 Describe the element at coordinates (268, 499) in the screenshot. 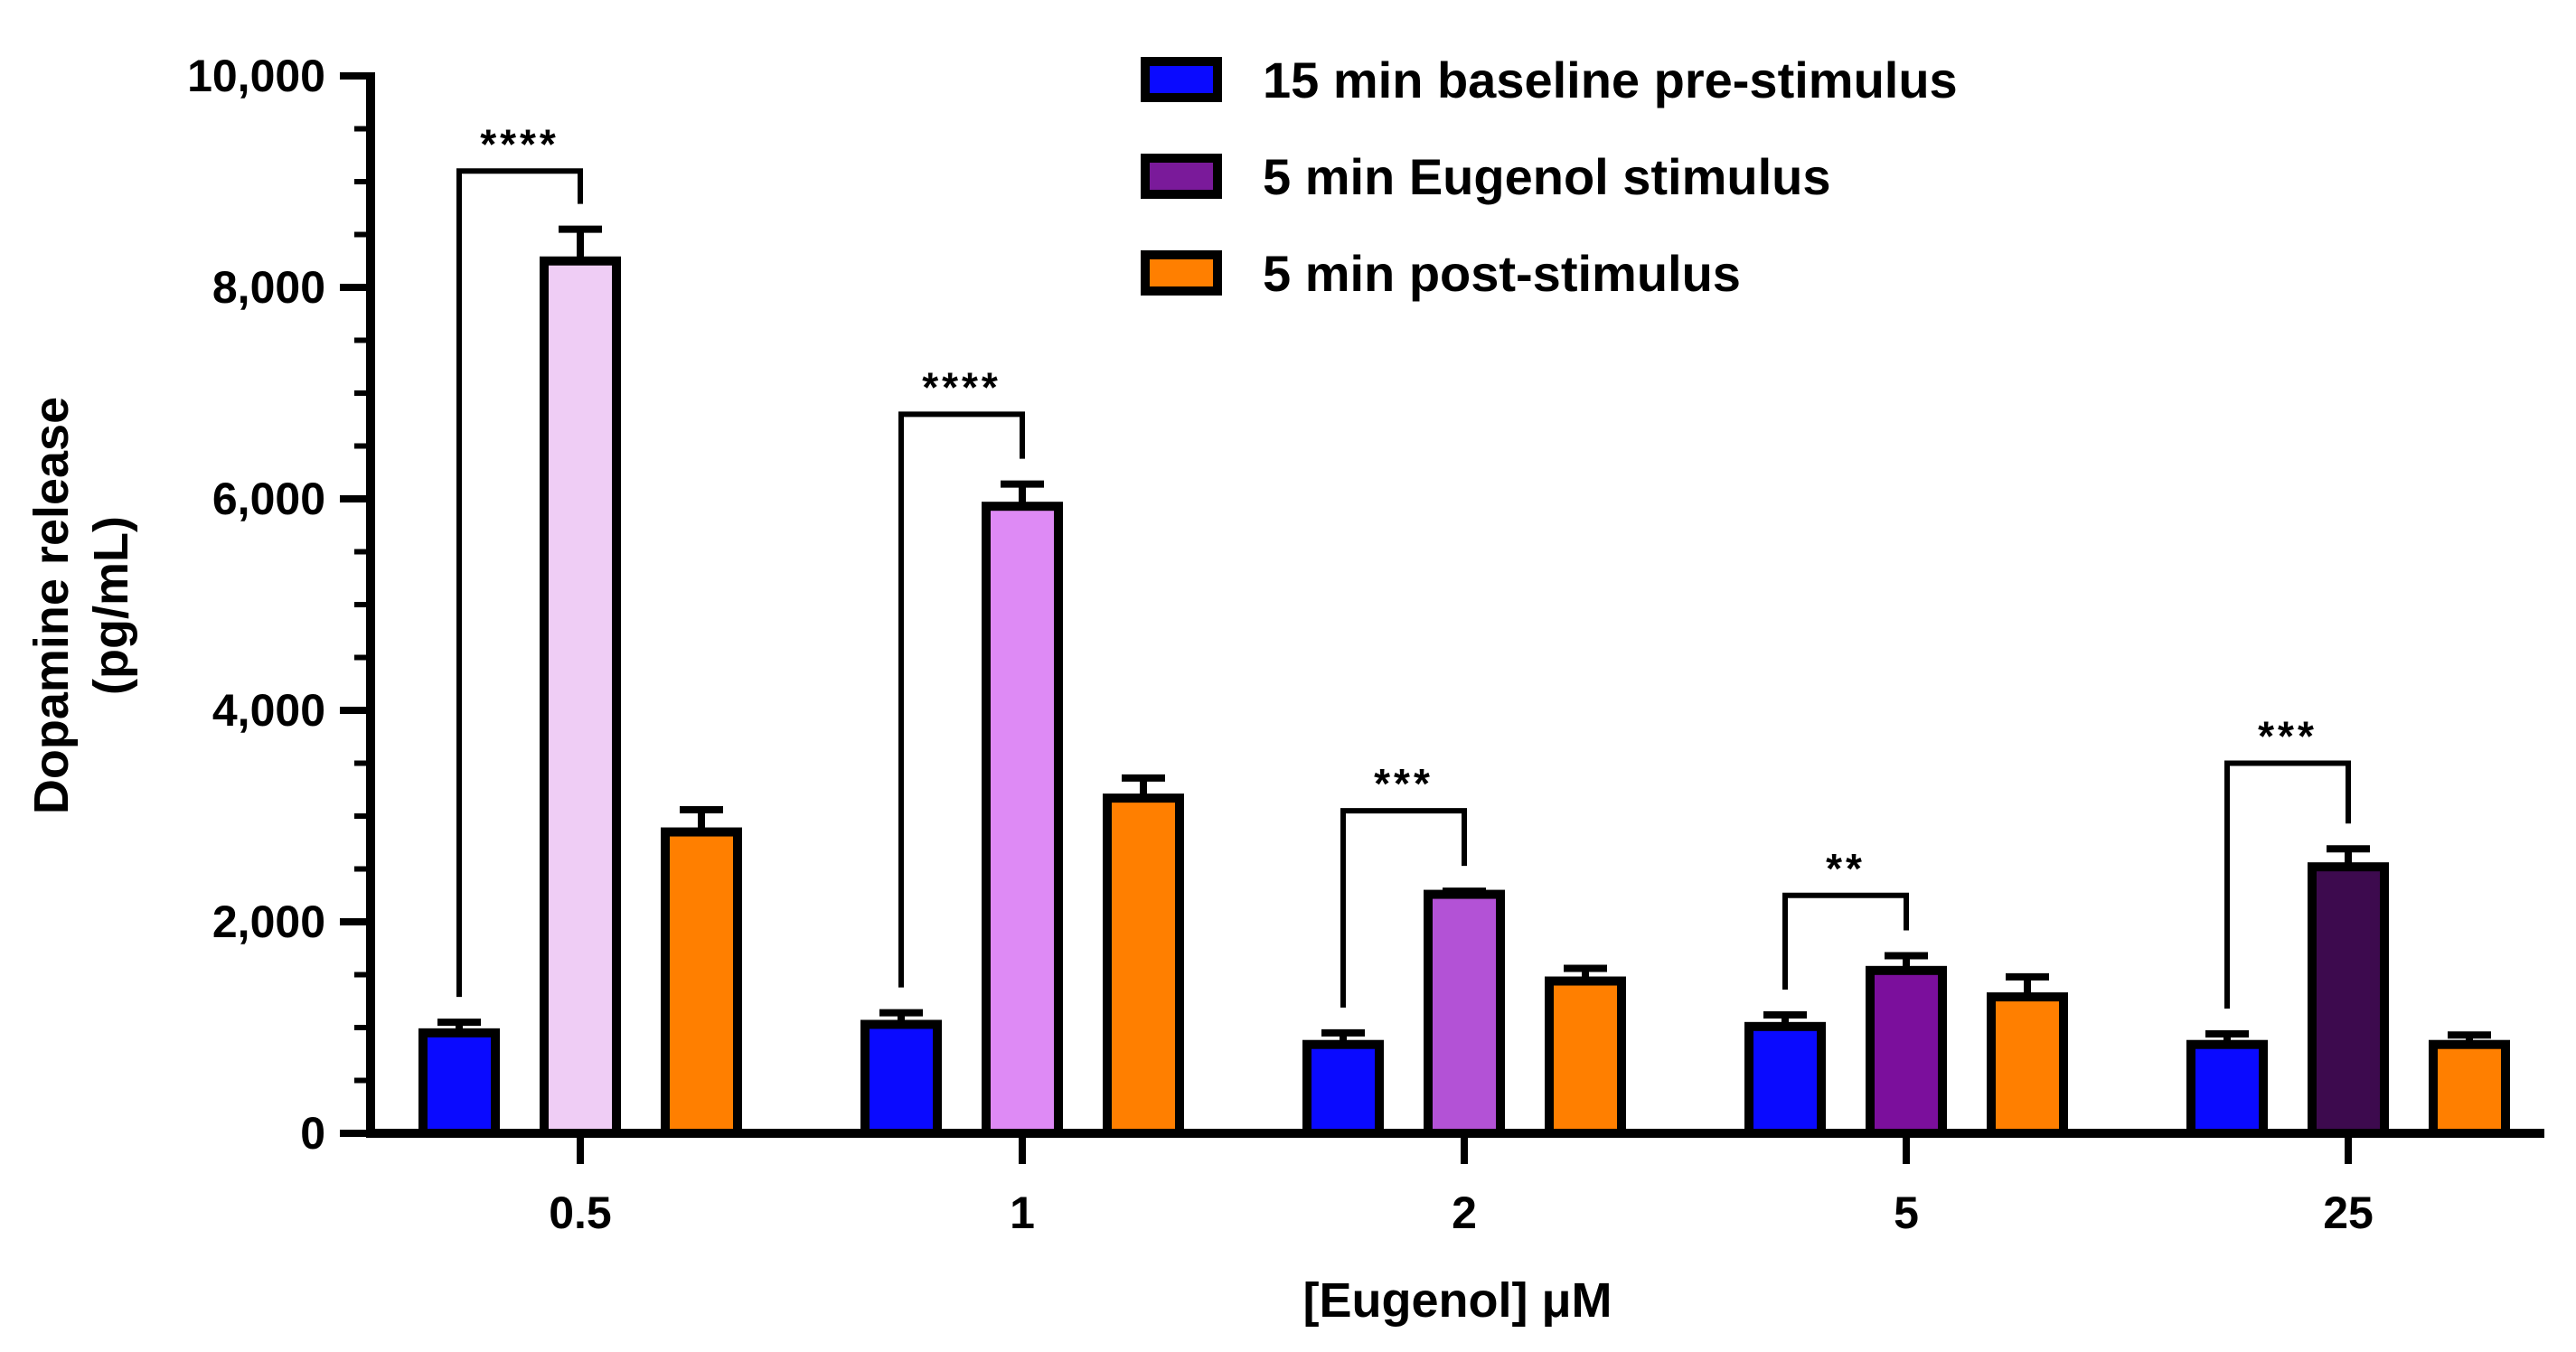

I see `y-tick-label-6000: 6,000` at that location.